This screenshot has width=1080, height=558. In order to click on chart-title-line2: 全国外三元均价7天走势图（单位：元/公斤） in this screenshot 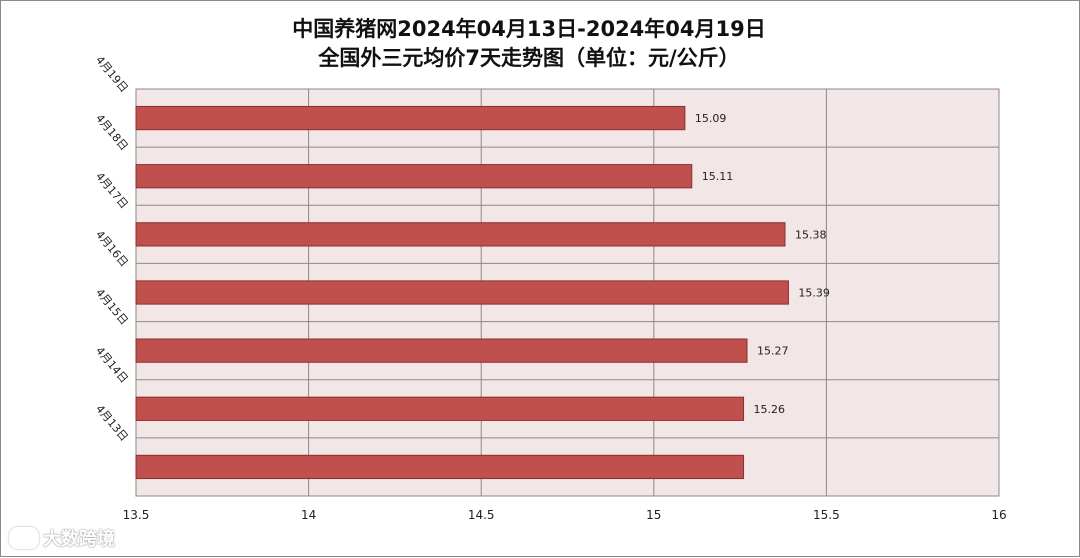, I will do `click(529, 58)`.